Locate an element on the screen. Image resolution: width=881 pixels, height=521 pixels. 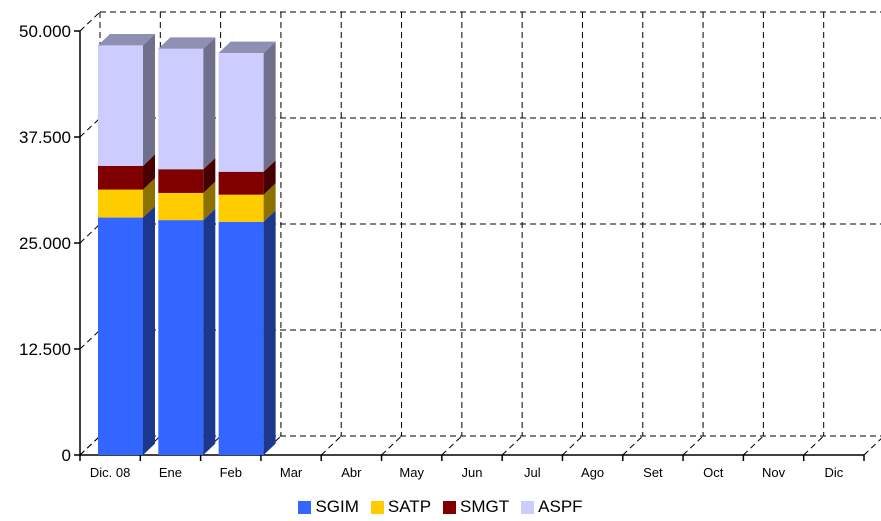
bar-aspf-0-side is located at coordinates (149, 100).